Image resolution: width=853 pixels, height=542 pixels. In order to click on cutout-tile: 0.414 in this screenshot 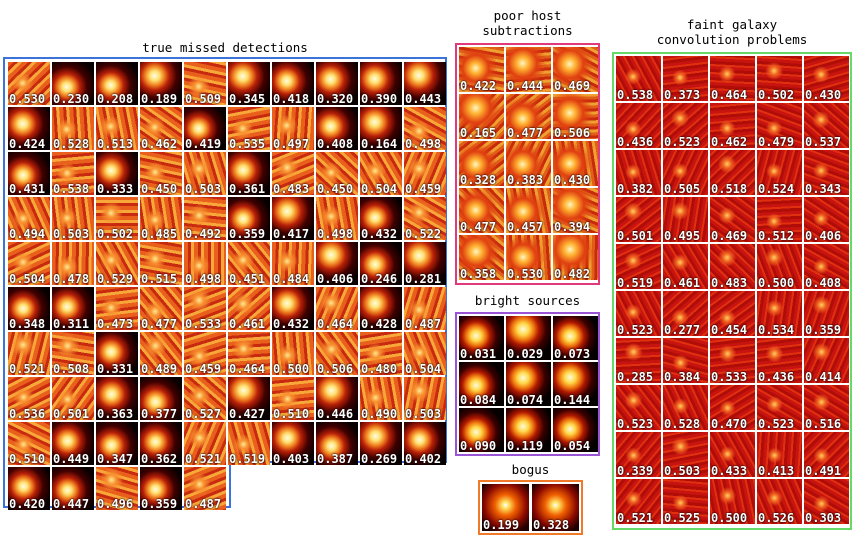, I will do `click(826, 360)`.